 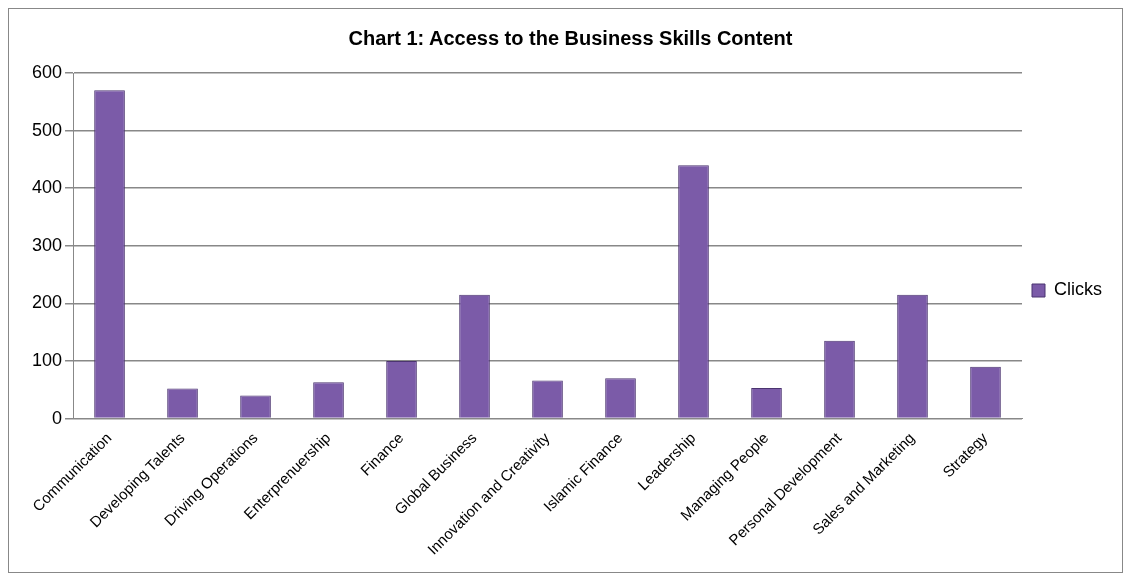 What do you see at coordinates (47, 302) in the screenshot?
I see `y-tick-label: 200` at bounding box center [47, 302].